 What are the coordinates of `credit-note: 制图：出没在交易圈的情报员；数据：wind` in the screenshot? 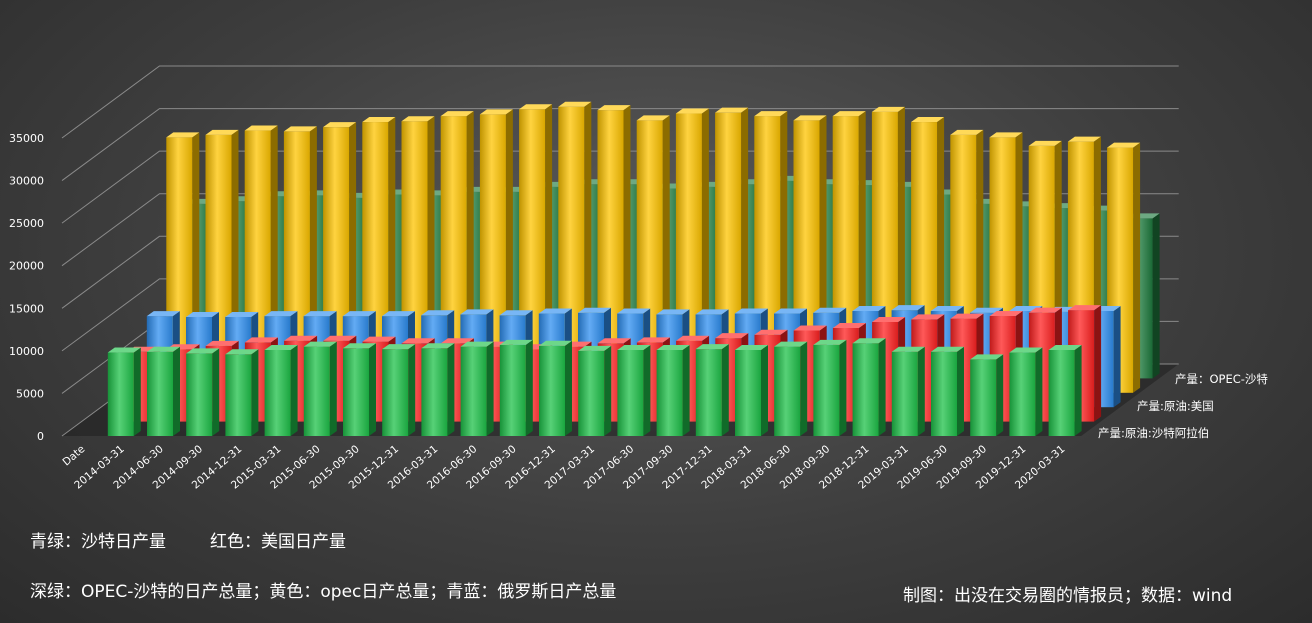 It's located at (1068, 596).